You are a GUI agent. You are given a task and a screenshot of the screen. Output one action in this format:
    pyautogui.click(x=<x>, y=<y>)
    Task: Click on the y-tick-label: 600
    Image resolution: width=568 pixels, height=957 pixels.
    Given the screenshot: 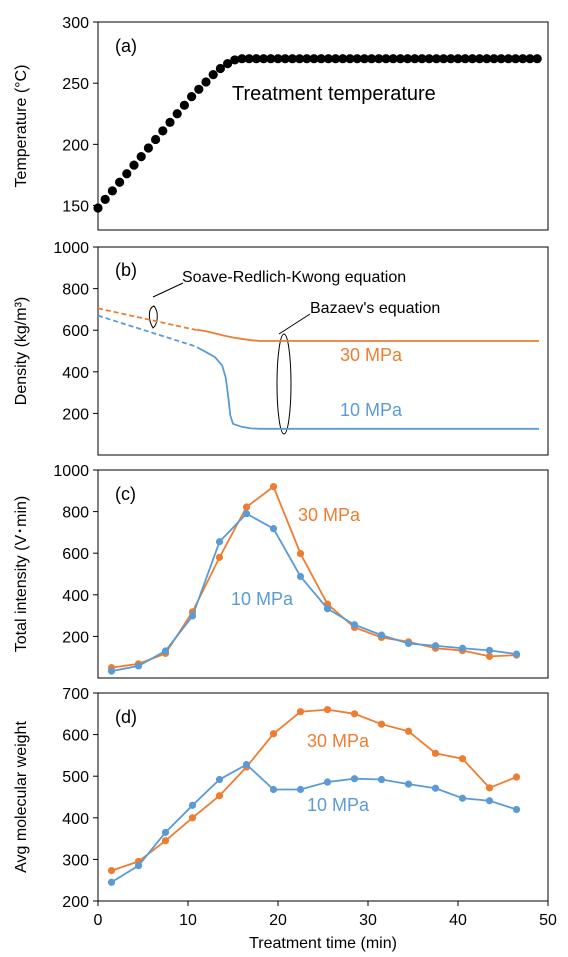 What is the action you would take?
    pyautogui.click(x=75, y=331)
    